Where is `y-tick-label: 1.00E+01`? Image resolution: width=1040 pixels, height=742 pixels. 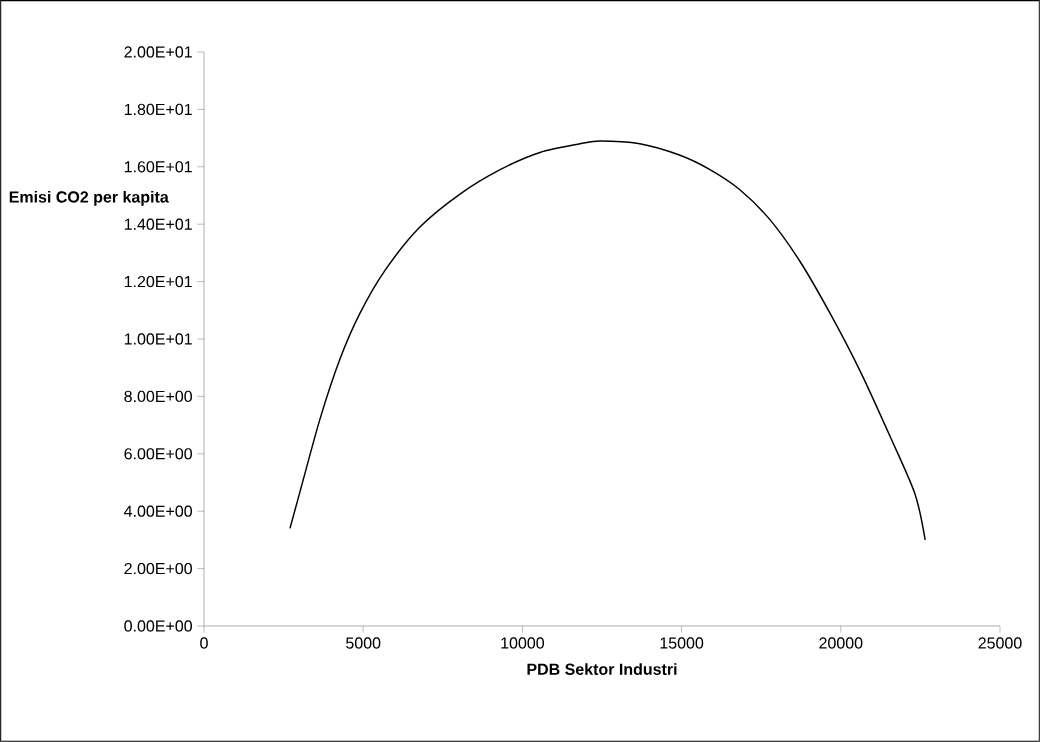
y-tick-label: 1.00E+01 is located at coordinates (158, 339).